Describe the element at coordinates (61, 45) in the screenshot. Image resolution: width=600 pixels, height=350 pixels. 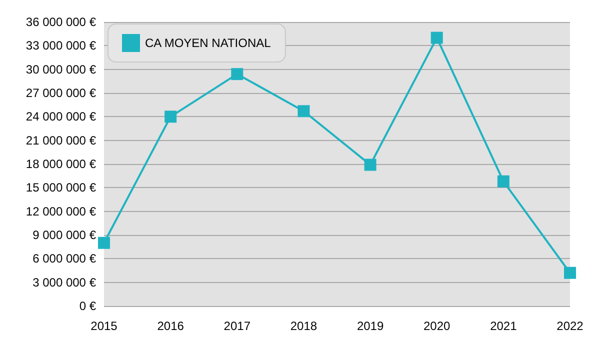
I see `y-tick-label: 33 000 000 €` at that location.